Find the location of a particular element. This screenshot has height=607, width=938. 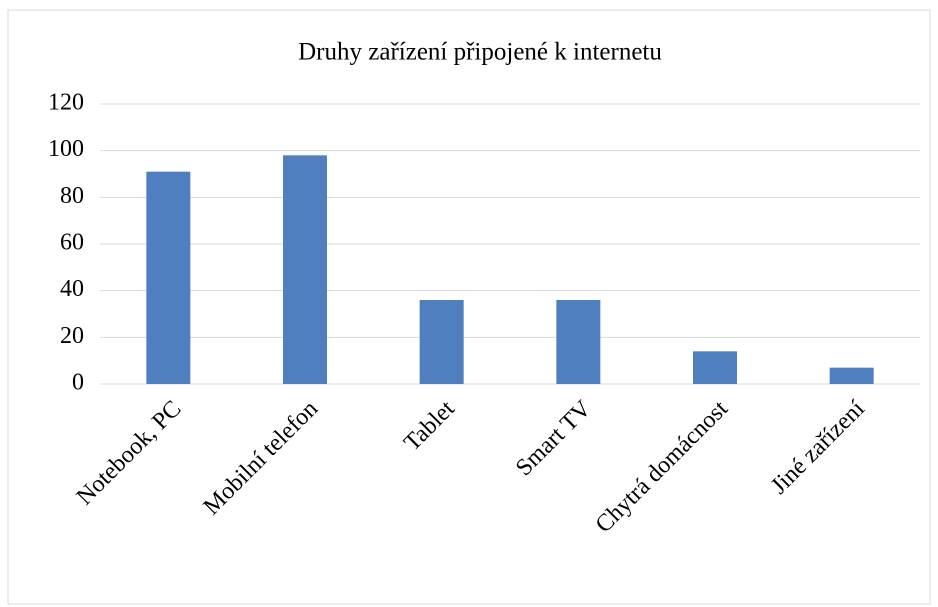

chart-title: Druhy zařízení připojené k internetu is located at coordinates (480, 52).